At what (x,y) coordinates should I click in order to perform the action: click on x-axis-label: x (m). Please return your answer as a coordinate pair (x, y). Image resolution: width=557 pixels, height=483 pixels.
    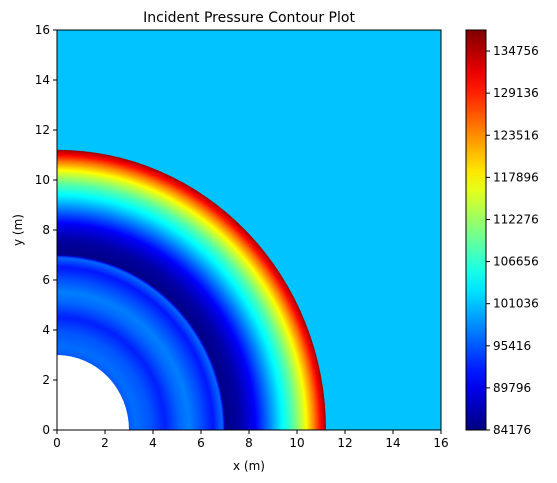
    Looking at the image, I should click on (249, 466).